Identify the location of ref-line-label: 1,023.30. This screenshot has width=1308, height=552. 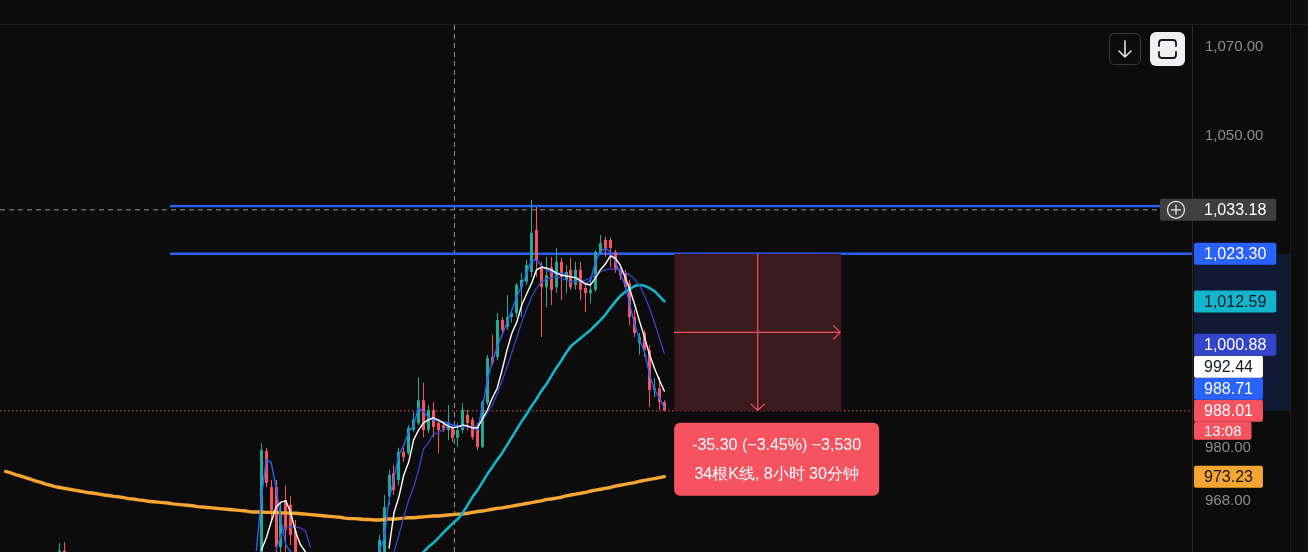
(1235, 254).